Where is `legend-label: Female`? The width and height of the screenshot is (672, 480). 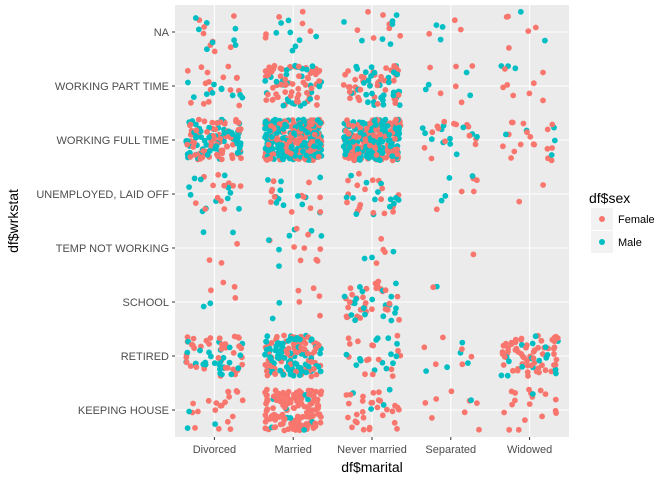 legend-label: Female is located at coordinates (636, 220).